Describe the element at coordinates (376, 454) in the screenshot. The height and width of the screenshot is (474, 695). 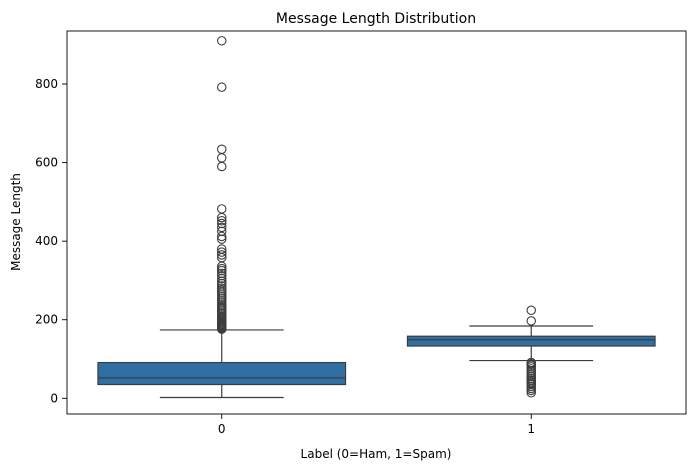
I see `x-axis-label: Label (0=Ham, 1=Spam)` at that location.